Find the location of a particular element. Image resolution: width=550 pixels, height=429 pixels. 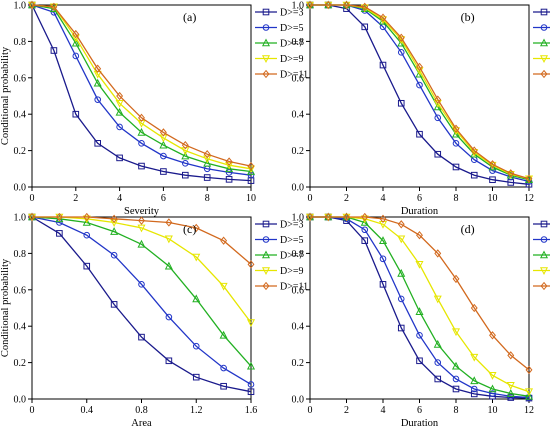

panel-label: (a) is located at coordinates (189, 17).